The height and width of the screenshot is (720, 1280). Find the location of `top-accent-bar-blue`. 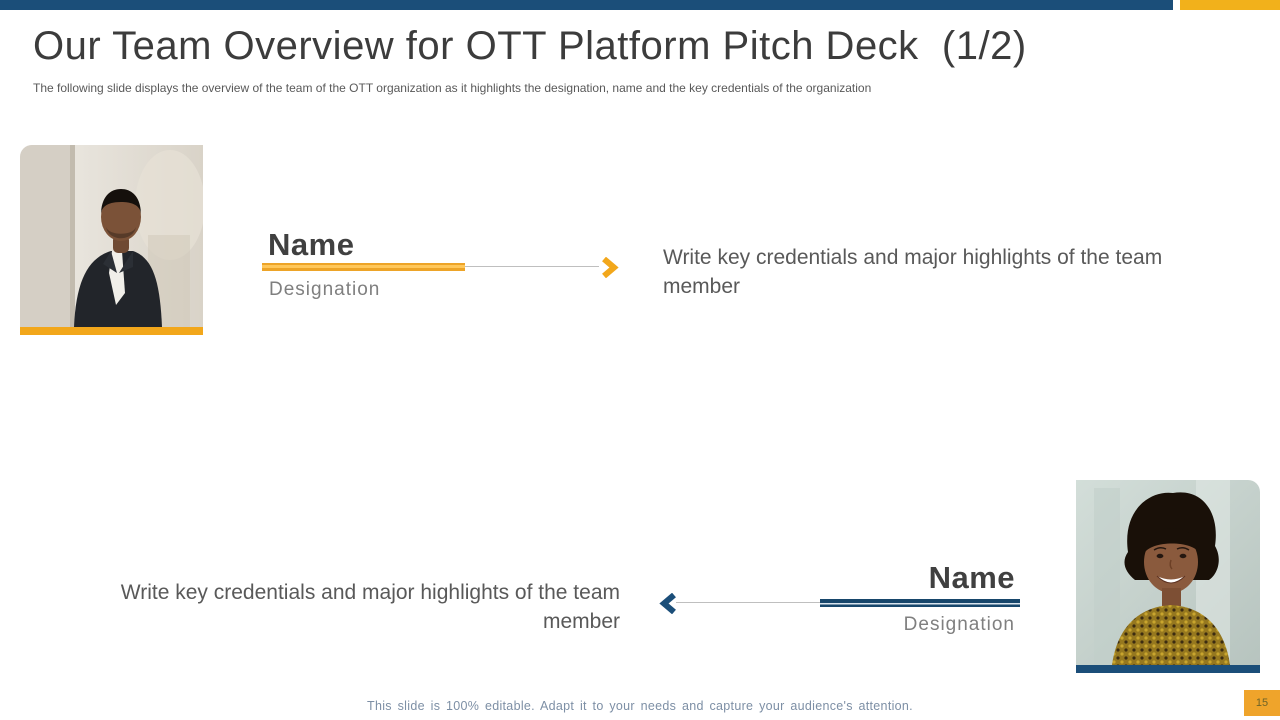

top-accent-bar-blue is located at coordinates (586, 5).